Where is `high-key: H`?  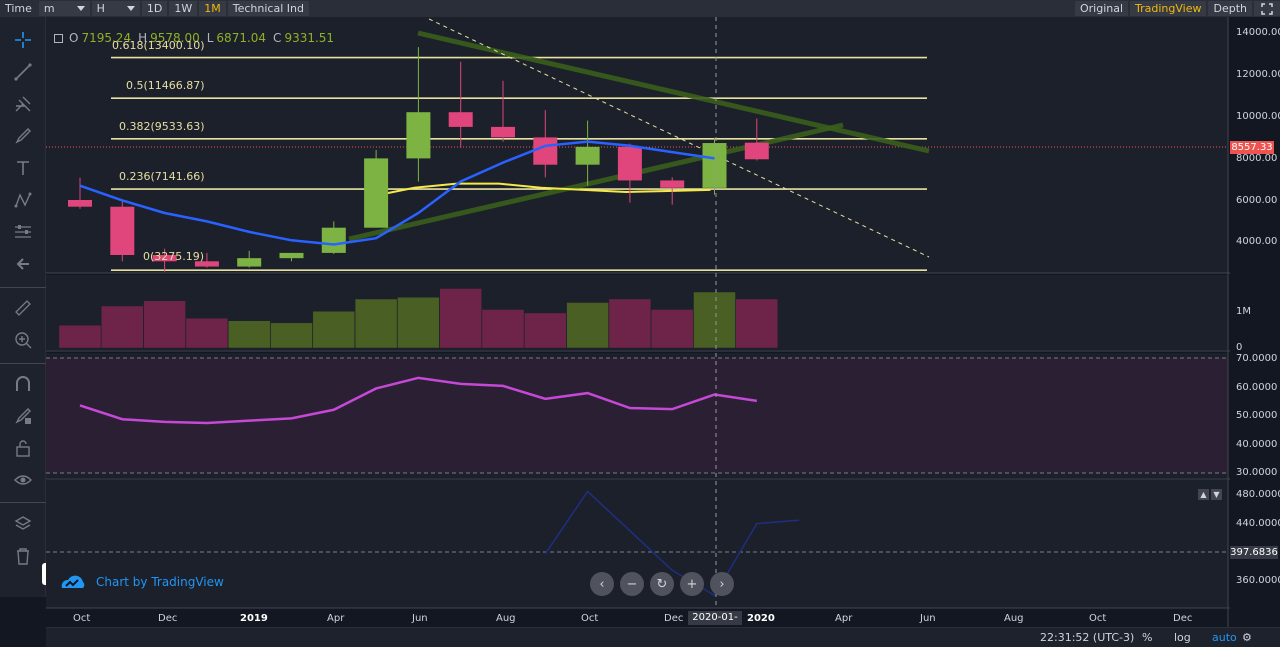
high-key: H is located at coordinates (143, 38).